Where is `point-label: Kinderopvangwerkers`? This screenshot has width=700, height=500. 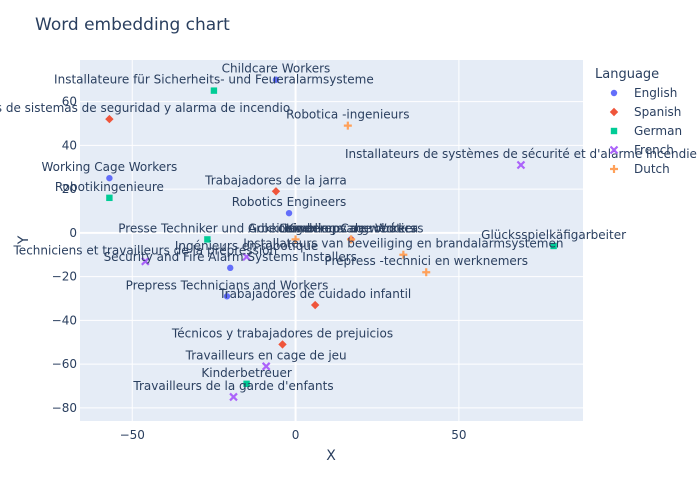 point-label: Kinderopvangwerkers is located at coordinates (351, 228).